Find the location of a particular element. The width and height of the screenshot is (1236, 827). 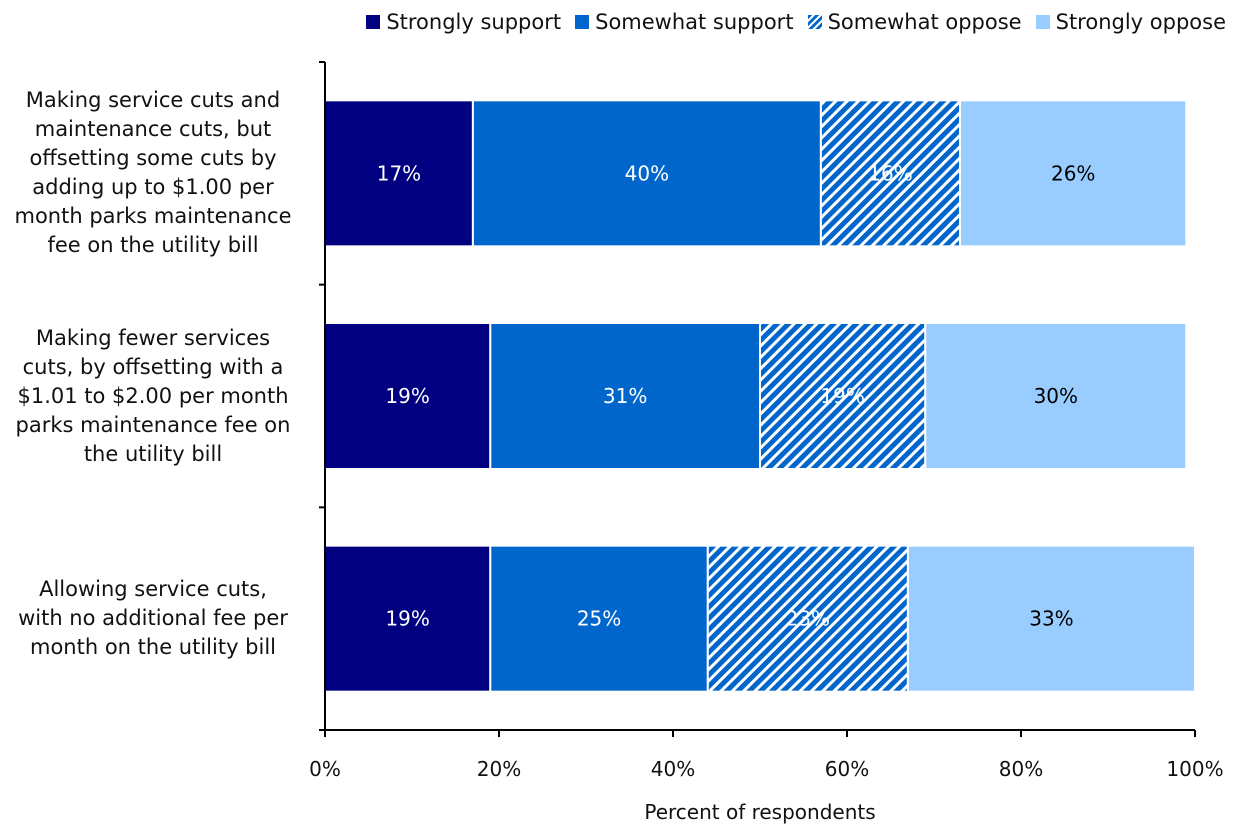

category-label-line: with no additional fee per is located at coordinates (153, 618).